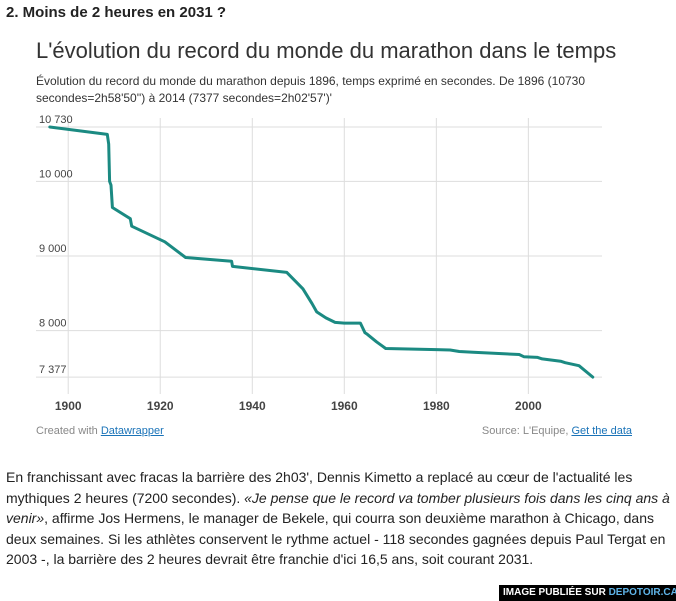  I want to click on y-tick-label: 10 000, so click(56, 174).